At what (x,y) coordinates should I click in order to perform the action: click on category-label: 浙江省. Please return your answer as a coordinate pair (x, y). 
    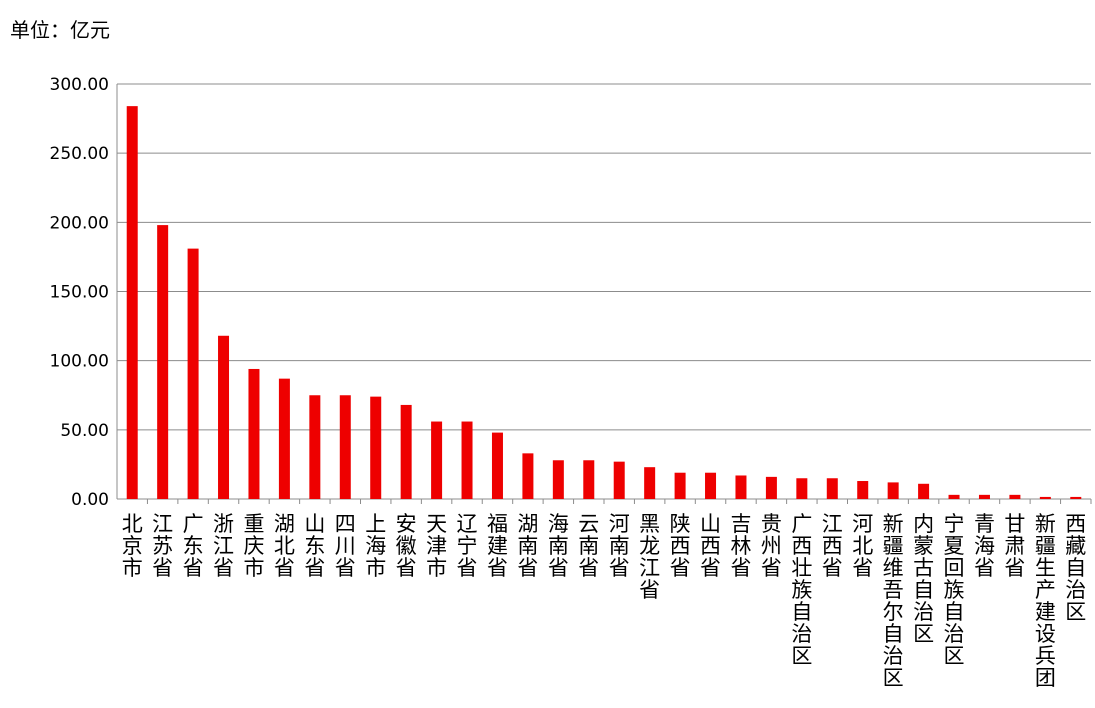
    Looking at the image, I should click on (223, 546).